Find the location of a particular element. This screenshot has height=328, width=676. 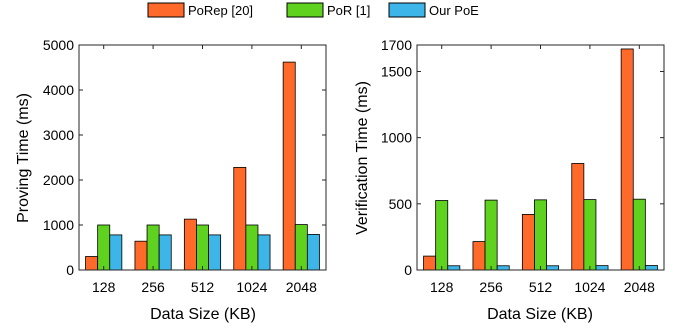

y-tick-label: 5000 is located at coordinates (58, 45).